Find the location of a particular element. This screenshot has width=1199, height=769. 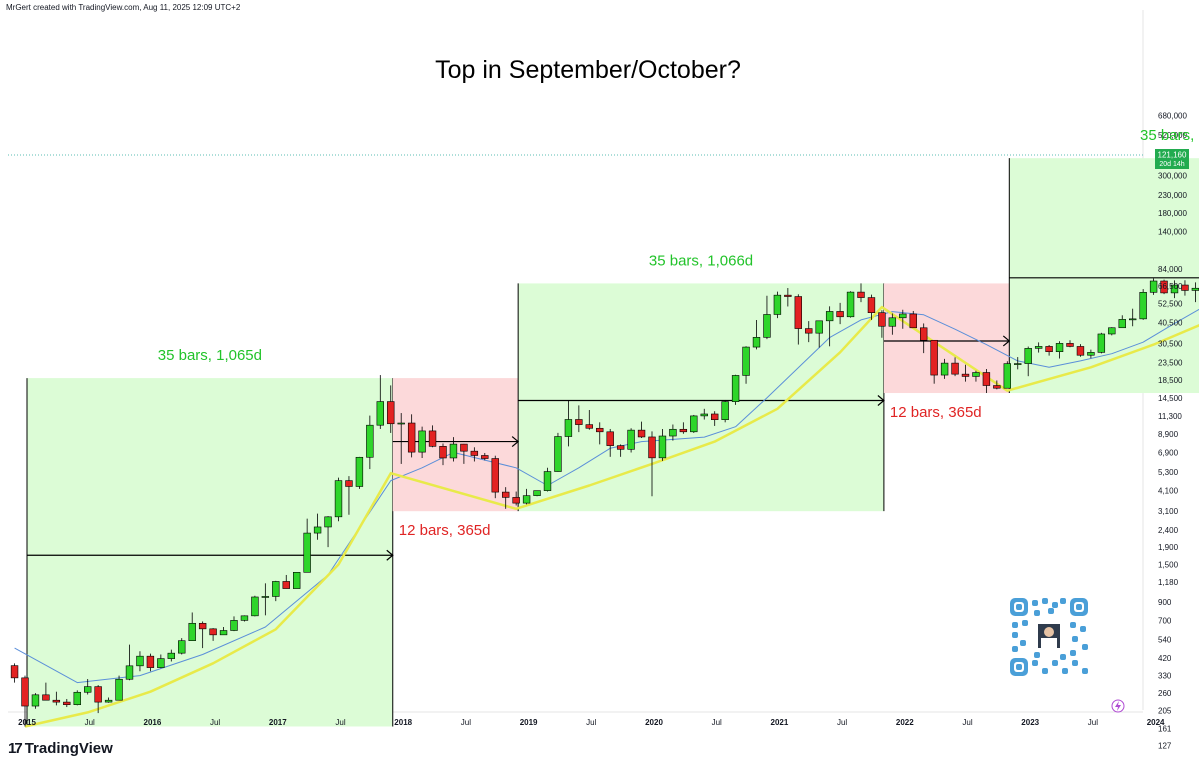

price-tick-label: 11,300 is located at coordinates (1170, 416).